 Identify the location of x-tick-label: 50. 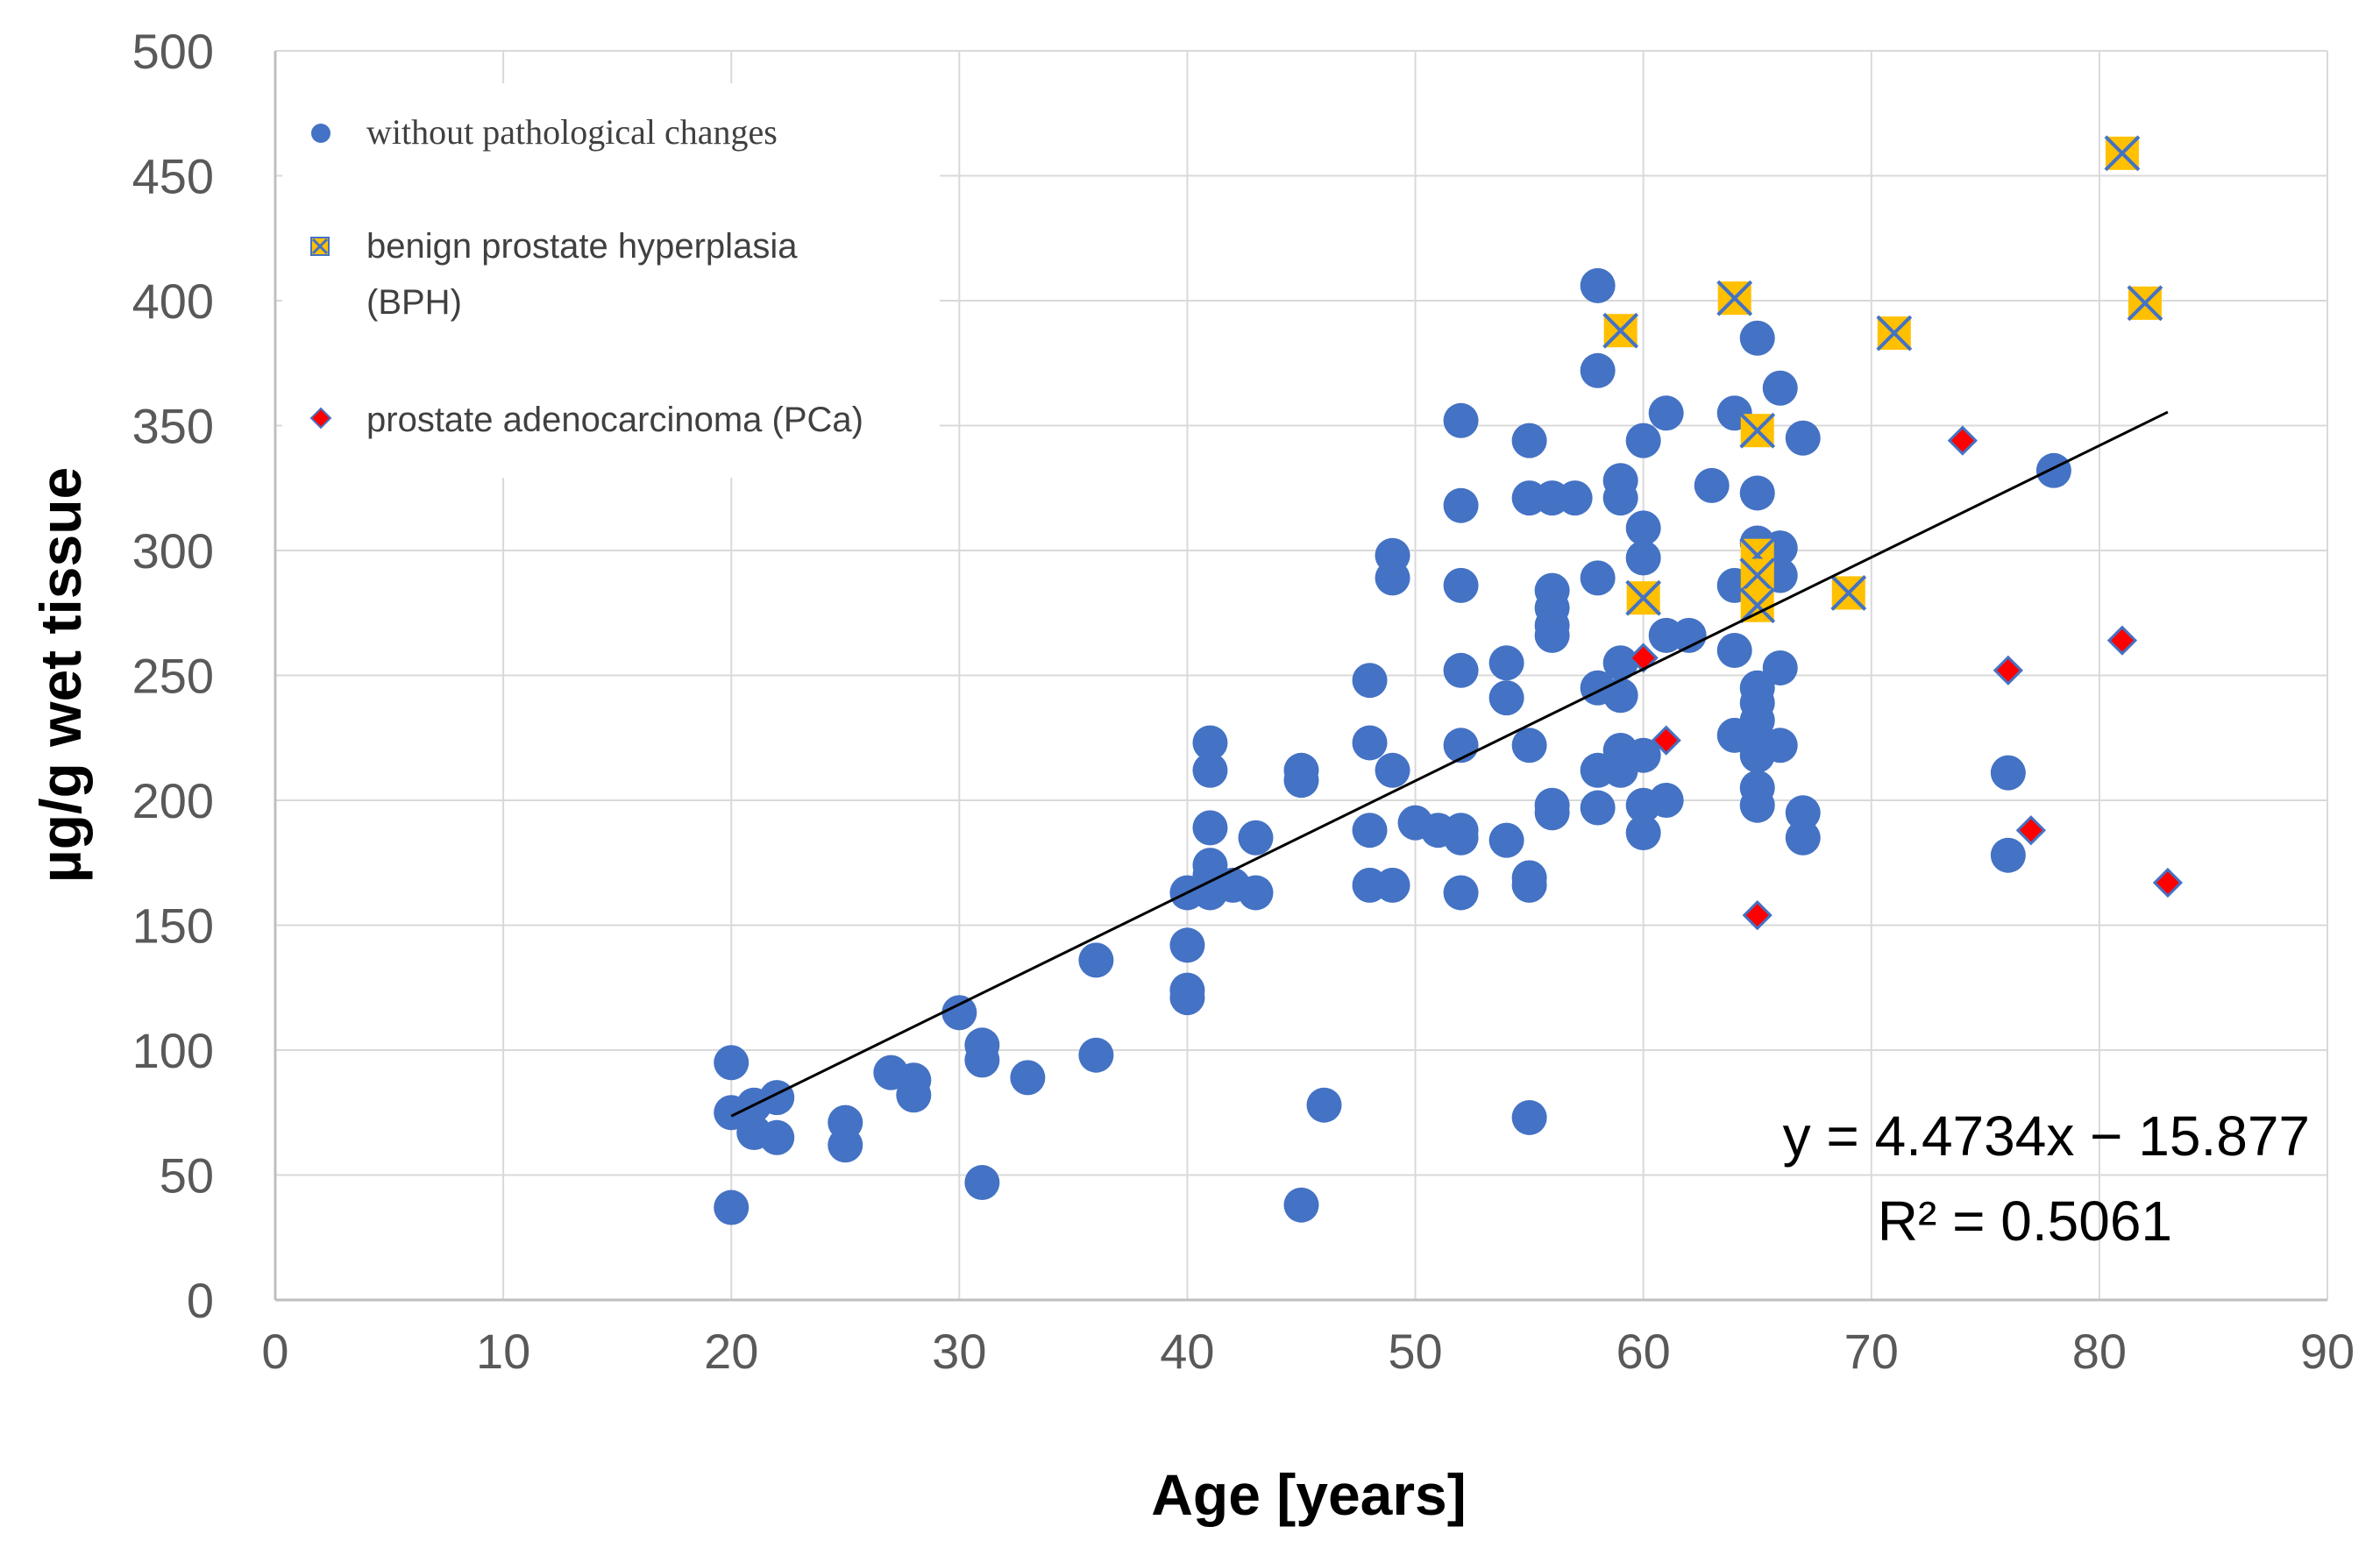
(1415, 1351).